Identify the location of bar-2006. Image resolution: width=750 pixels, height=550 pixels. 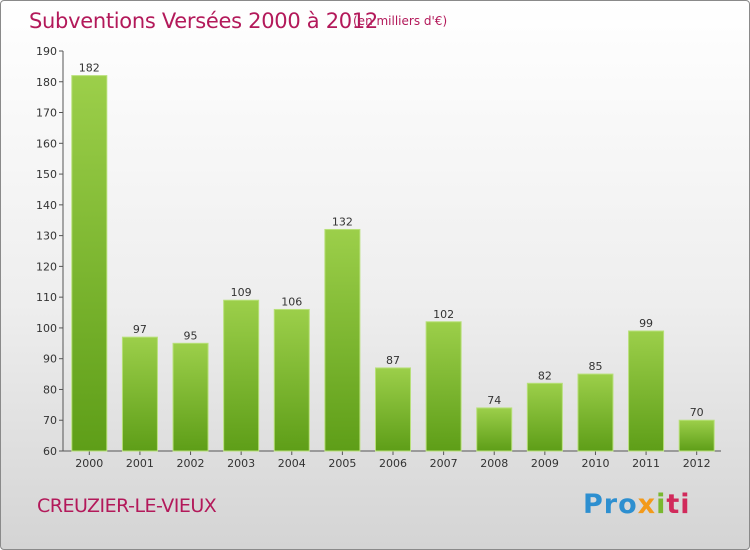
(393, 409).